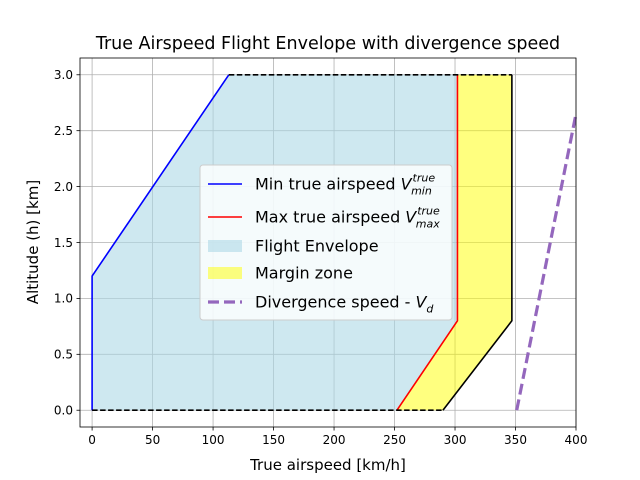 This screenshot has height=480, width=640. I want to click on x-tick-label-4: 200, so click(334, 440).